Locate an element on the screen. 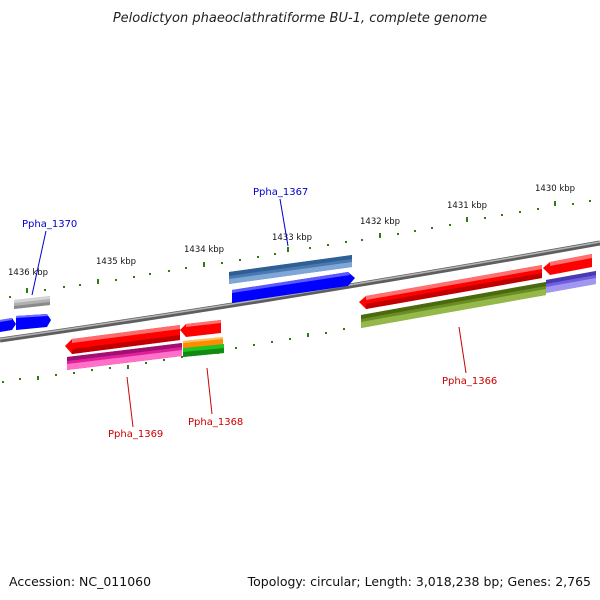 Image resolution: width=600 pixels, height=600 pixels. tick-label-1433: 1433 kbp is located at coordinates (292, 238).